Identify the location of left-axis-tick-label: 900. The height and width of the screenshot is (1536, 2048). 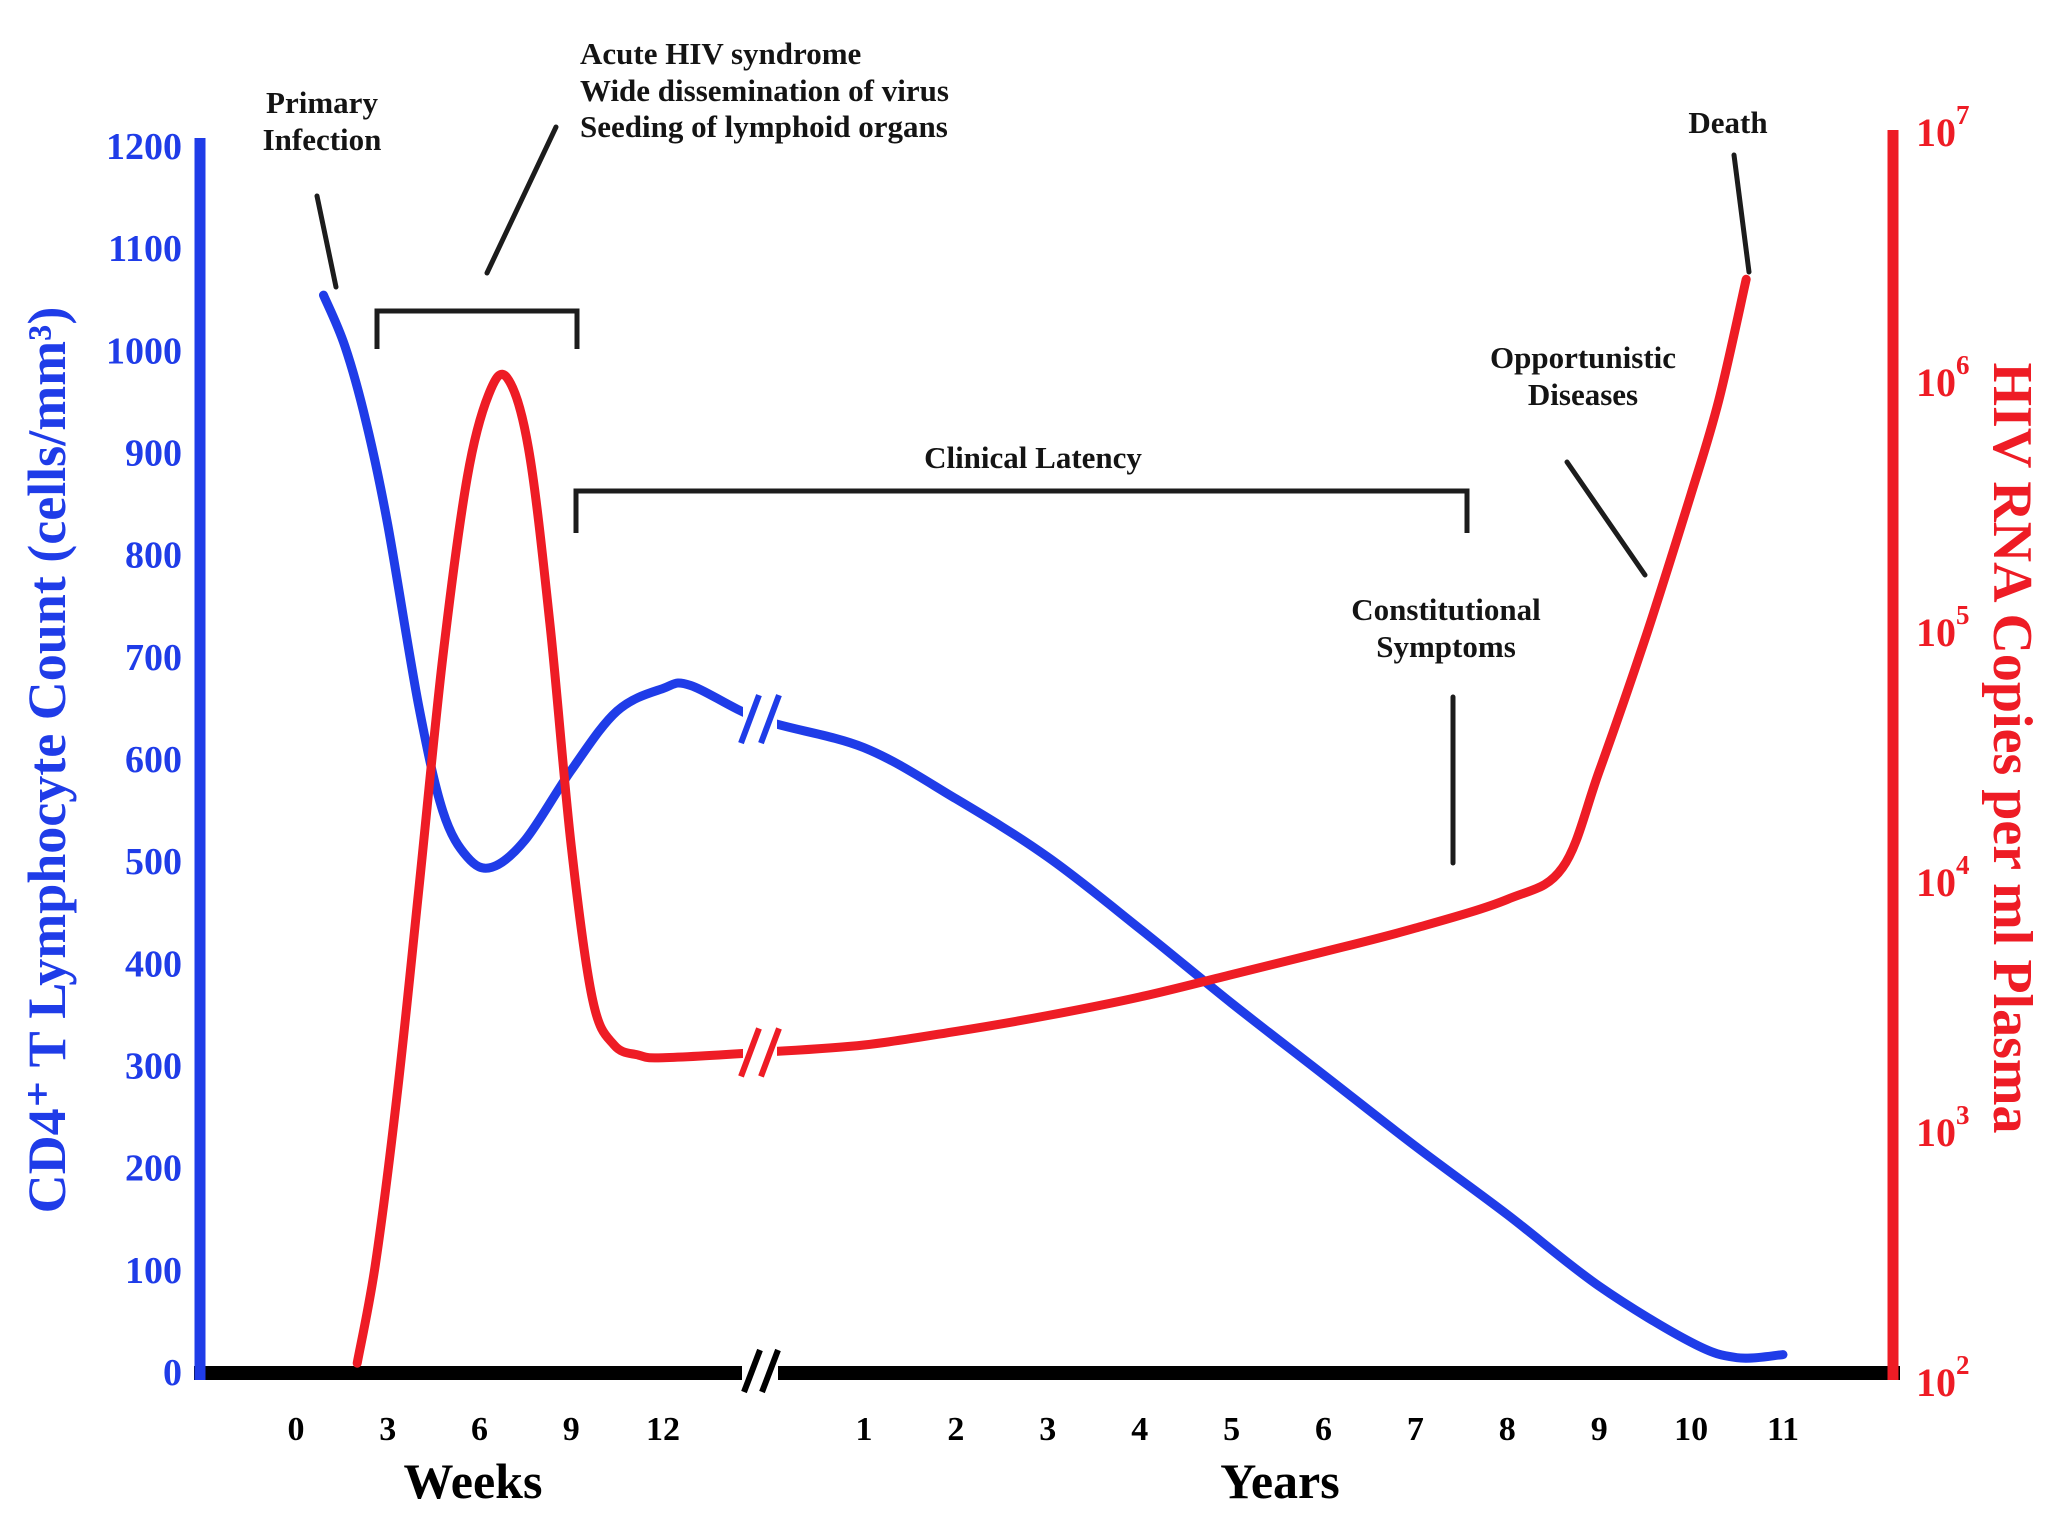
(153, 454).